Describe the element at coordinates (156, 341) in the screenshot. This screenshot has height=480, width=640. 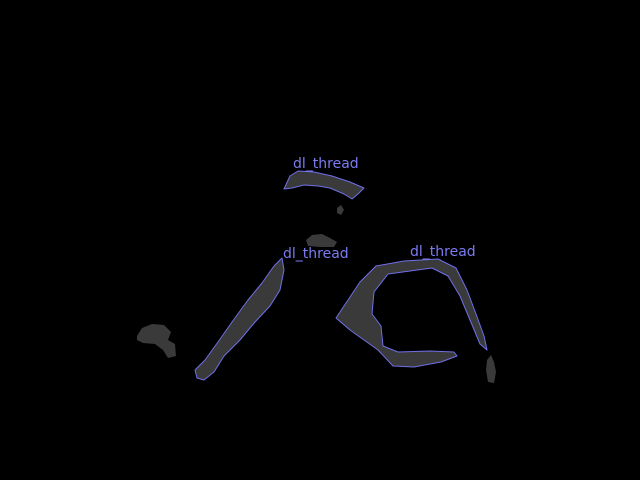
I see `gray-blob-left` at that location.